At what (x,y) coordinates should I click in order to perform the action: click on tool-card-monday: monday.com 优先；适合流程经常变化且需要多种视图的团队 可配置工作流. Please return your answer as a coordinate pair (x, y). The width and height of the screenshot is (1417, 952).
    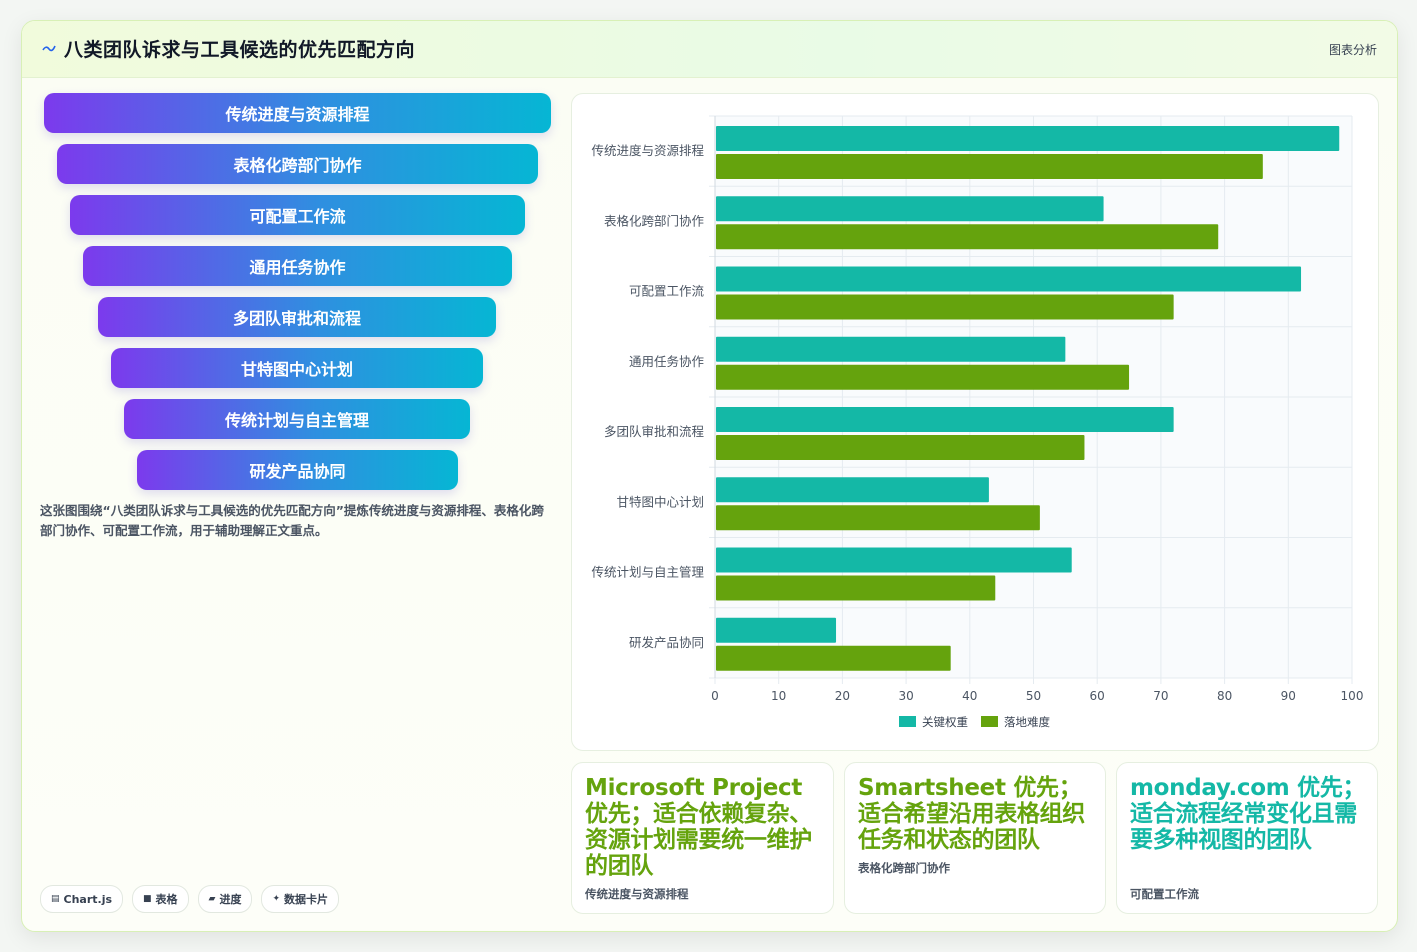
    Looking at the image, I should click on (1247, 838).